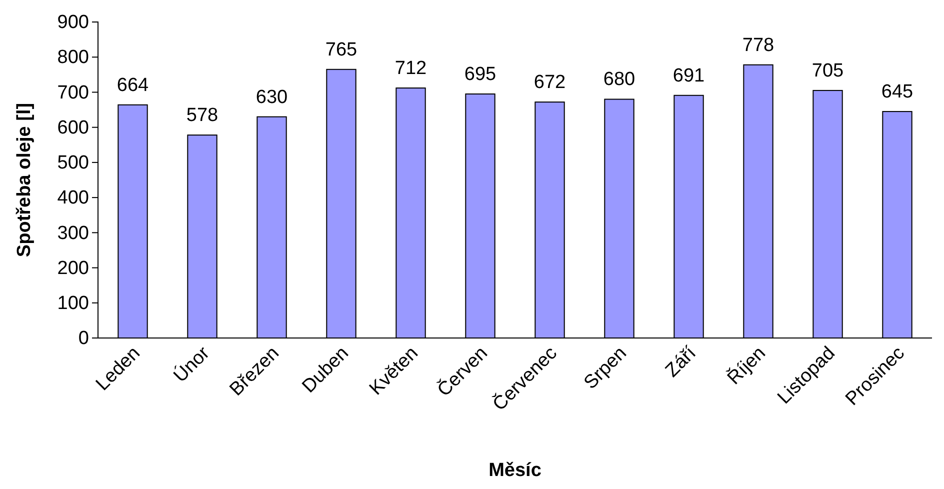 This screenshot has height=489, width=944. I want to click on data-label: 578, so click(202, 115).